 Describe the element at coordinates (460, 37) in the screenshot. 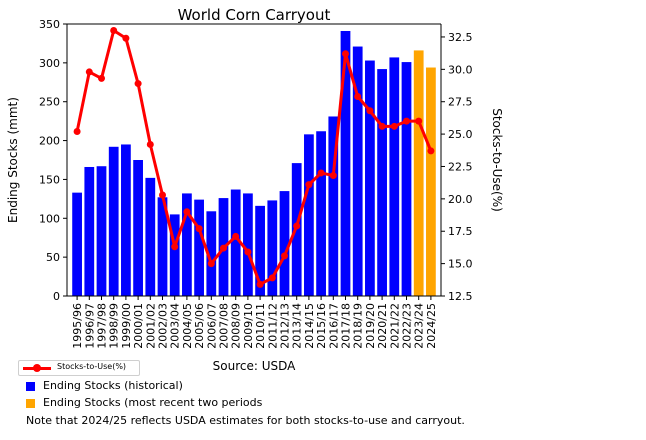

I see `y2-tick-label: 32.5` at that location.